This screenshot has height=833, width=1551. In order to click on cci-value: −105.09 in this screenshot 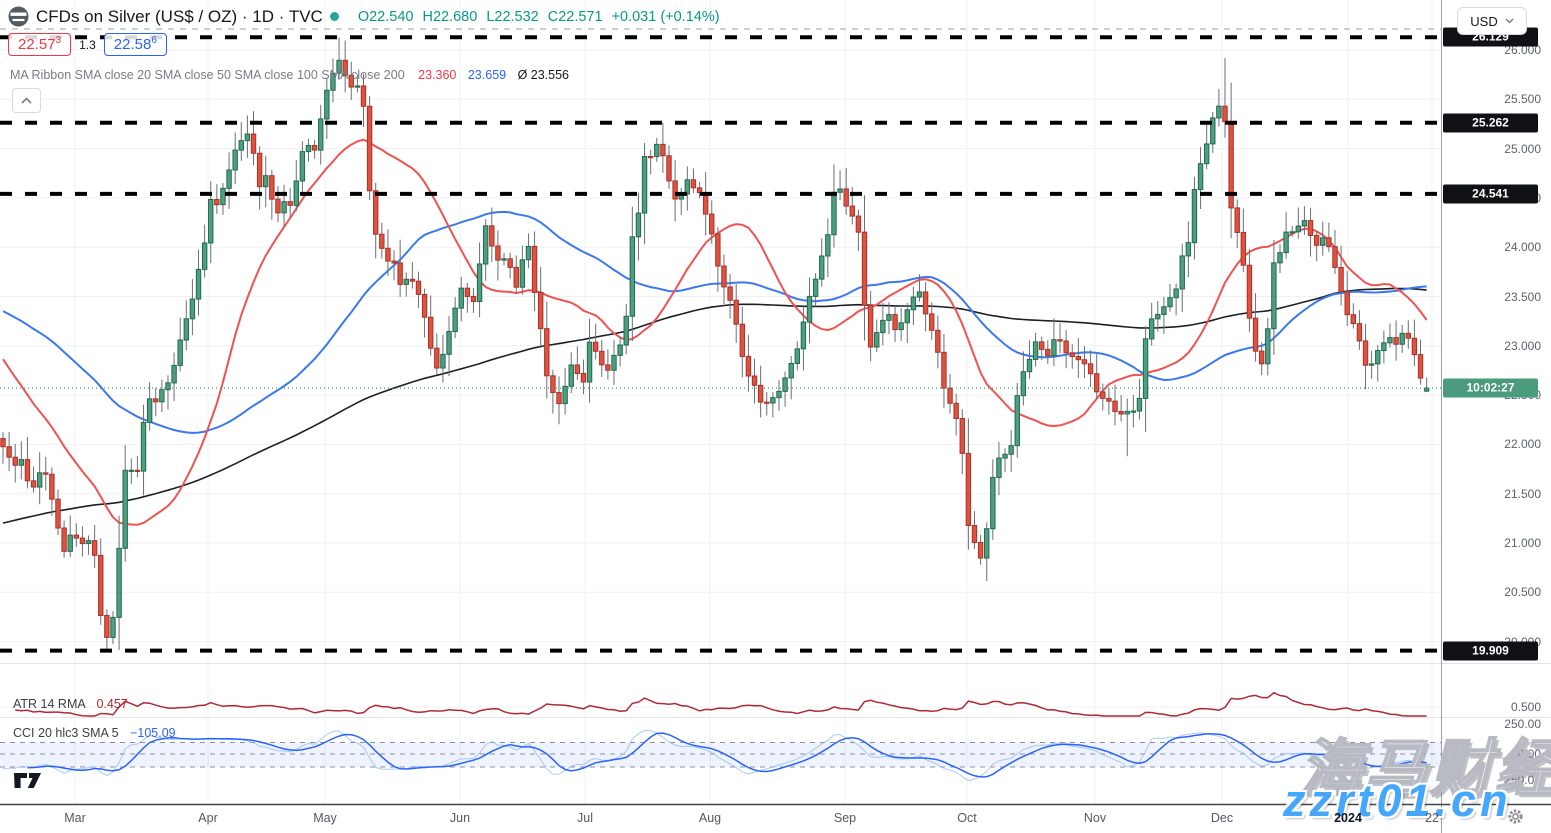, I will do `click(153, 733)`.